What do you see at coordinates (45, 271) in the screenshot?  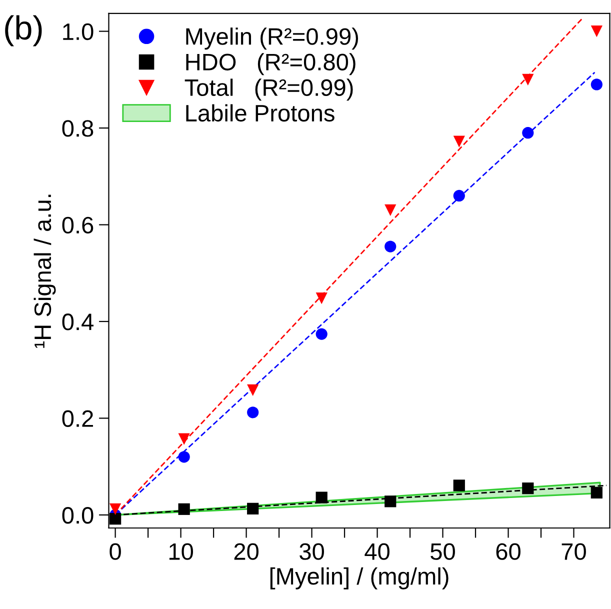 I see `y-axis-title: ¹H Signal / a.u.` at bounding box center [45, 271].